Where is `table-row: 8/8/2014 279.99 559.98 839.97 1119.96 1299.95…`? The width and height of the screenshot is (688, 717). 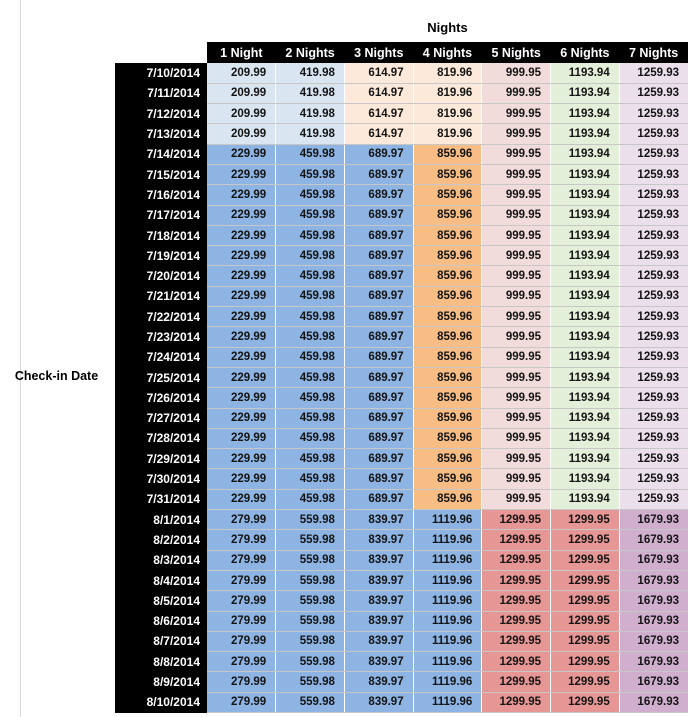 table-row: 8/8/2014 279.99 559.98 839.97 1119.96 1299.95… is located at coordinates (401, 662).